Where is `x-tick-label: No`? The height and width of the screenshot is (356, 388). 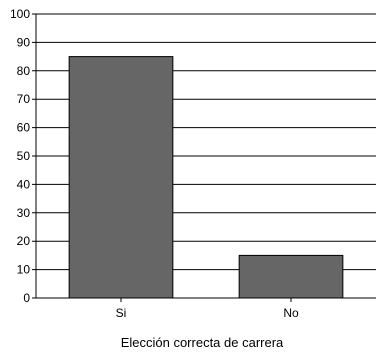
x-tick-label: No is located at coordinates (291, 313).